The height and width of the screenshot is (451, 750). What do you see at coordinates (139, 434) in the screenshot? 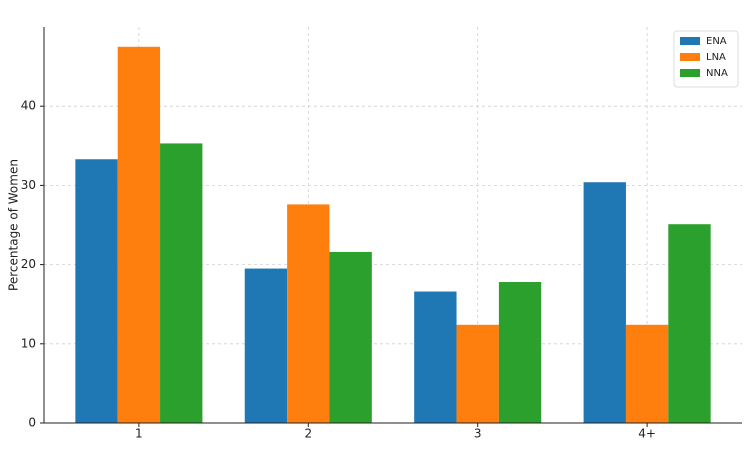
I see `x-tick-label: 1` at bounding box center [139, 434].